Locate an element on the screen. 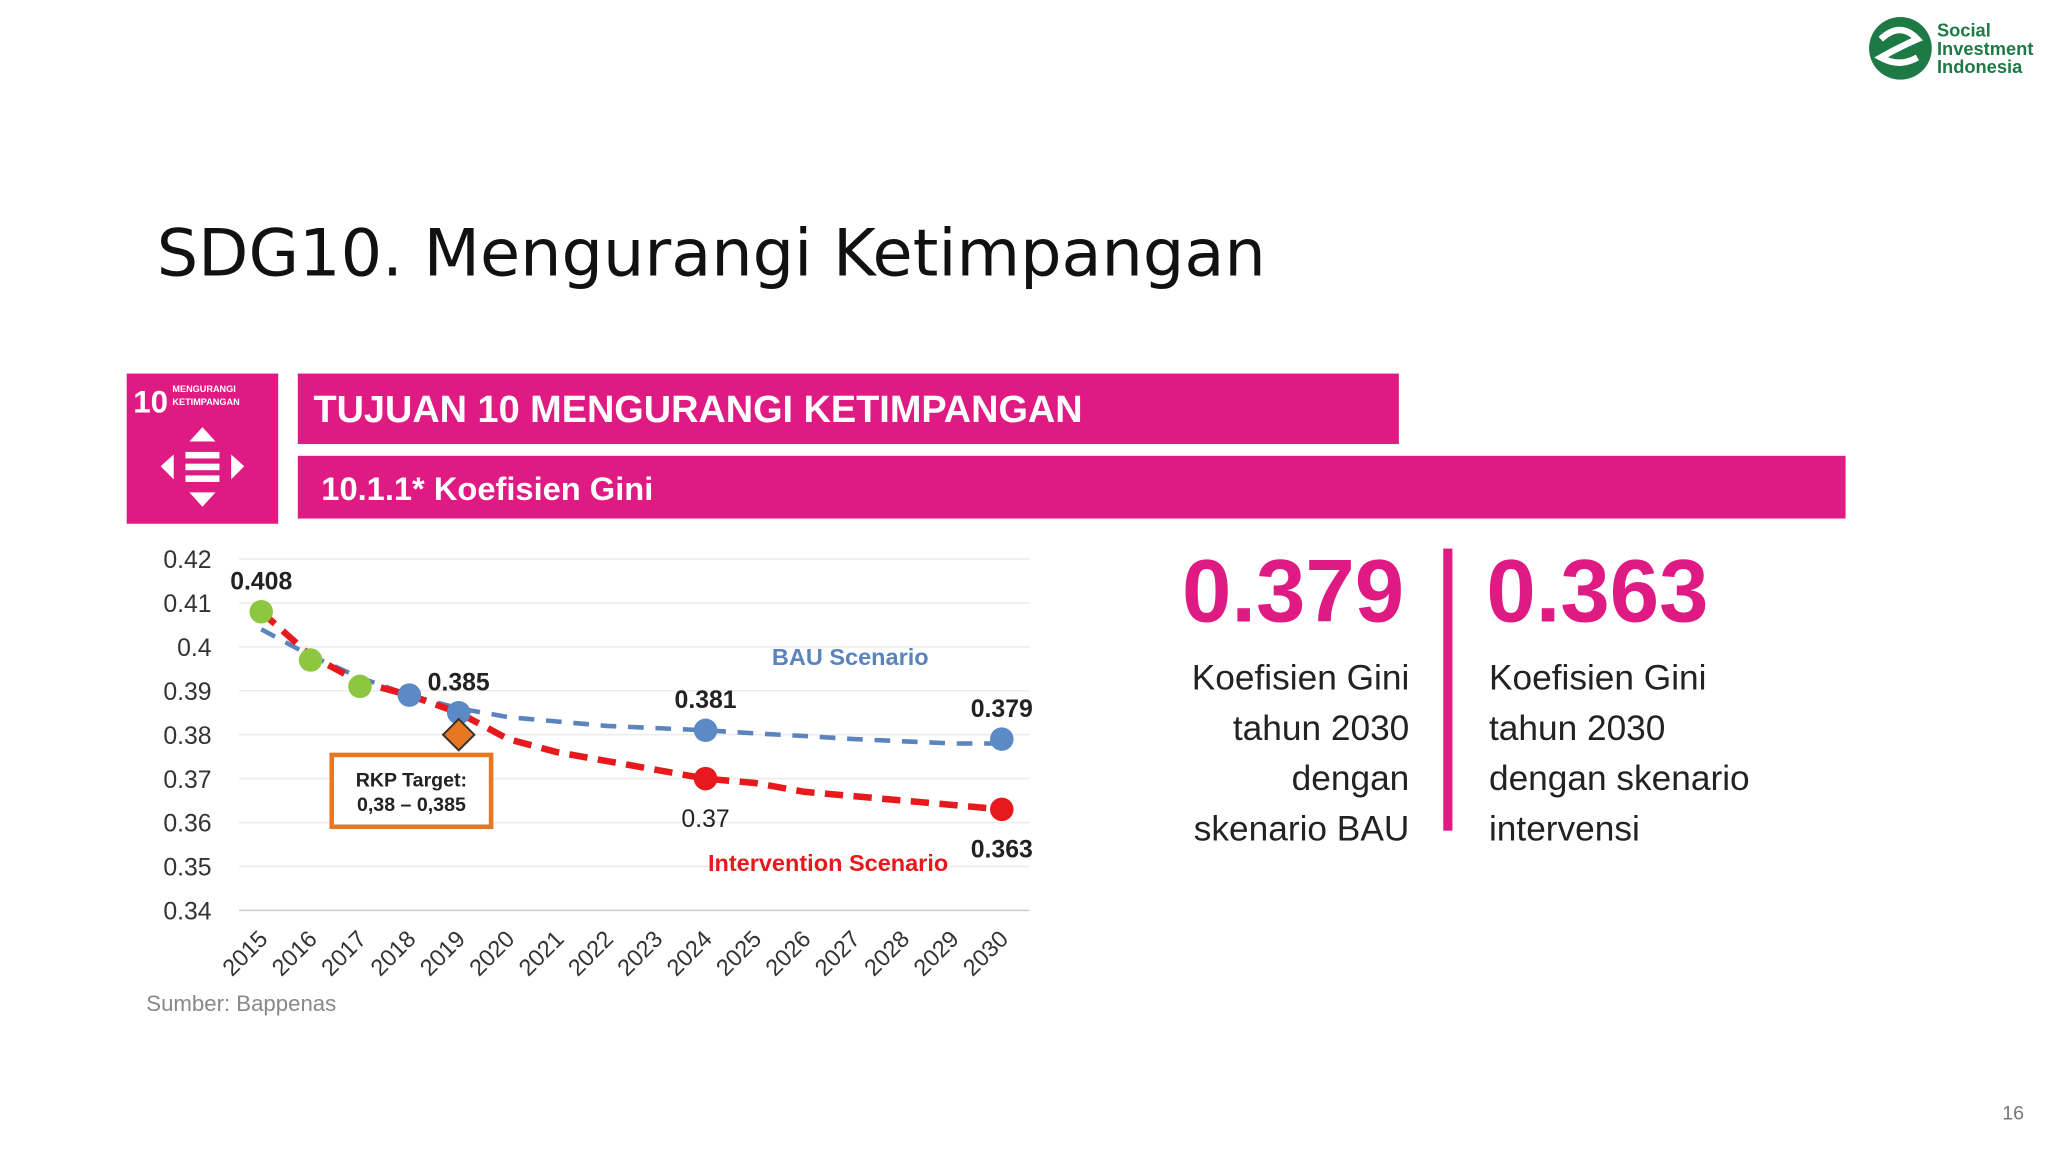  divider is located at coordinates (1448, 689).